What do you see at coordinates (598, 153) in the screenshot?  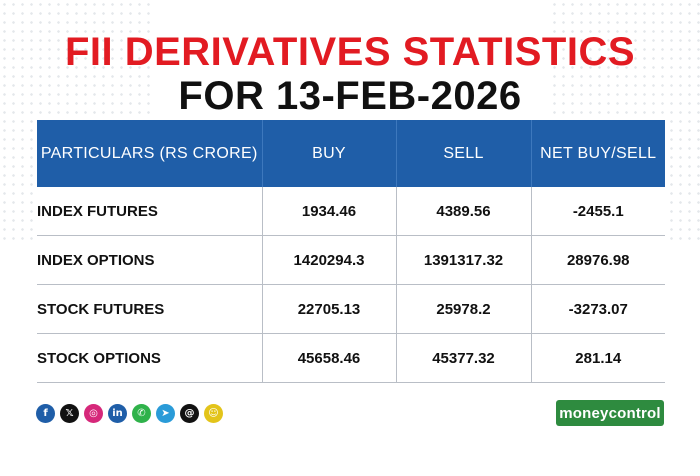 I see `header-net: NET BUY/SELL` at bounding box center [598, 153].